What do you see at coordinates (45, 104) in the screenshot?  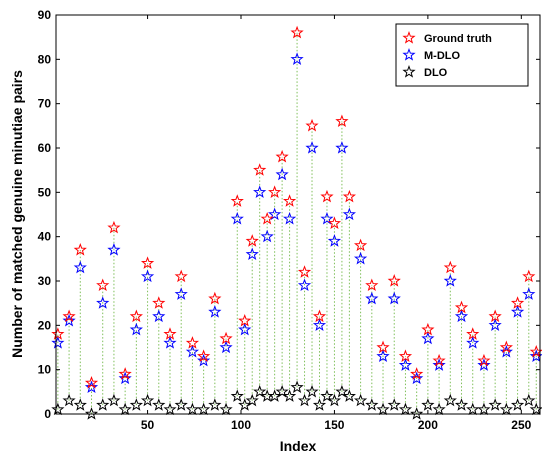 I see `y-tick-label: 70` at bounding box center [45, 104].